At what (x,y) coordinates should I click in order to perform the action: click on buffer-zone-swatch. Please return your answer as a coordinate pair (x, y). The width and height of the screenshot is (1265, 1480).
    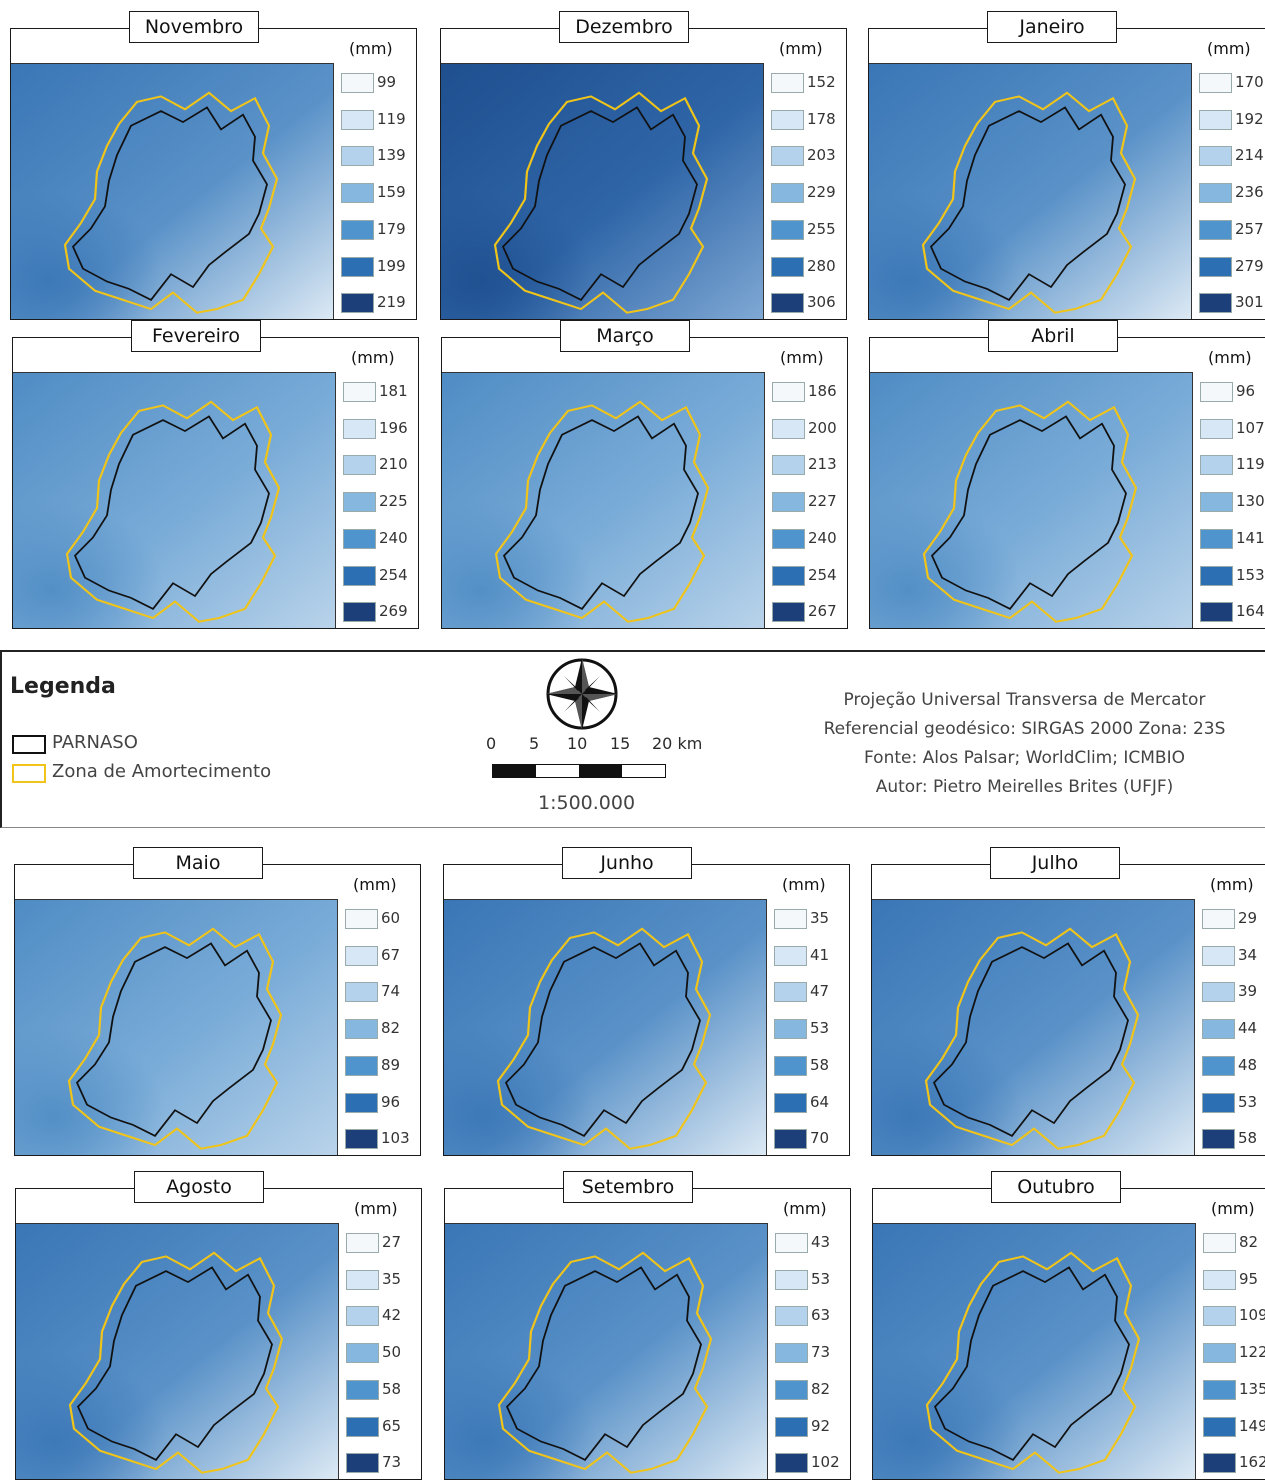
    Looking at the image, I should click on (29, 773).